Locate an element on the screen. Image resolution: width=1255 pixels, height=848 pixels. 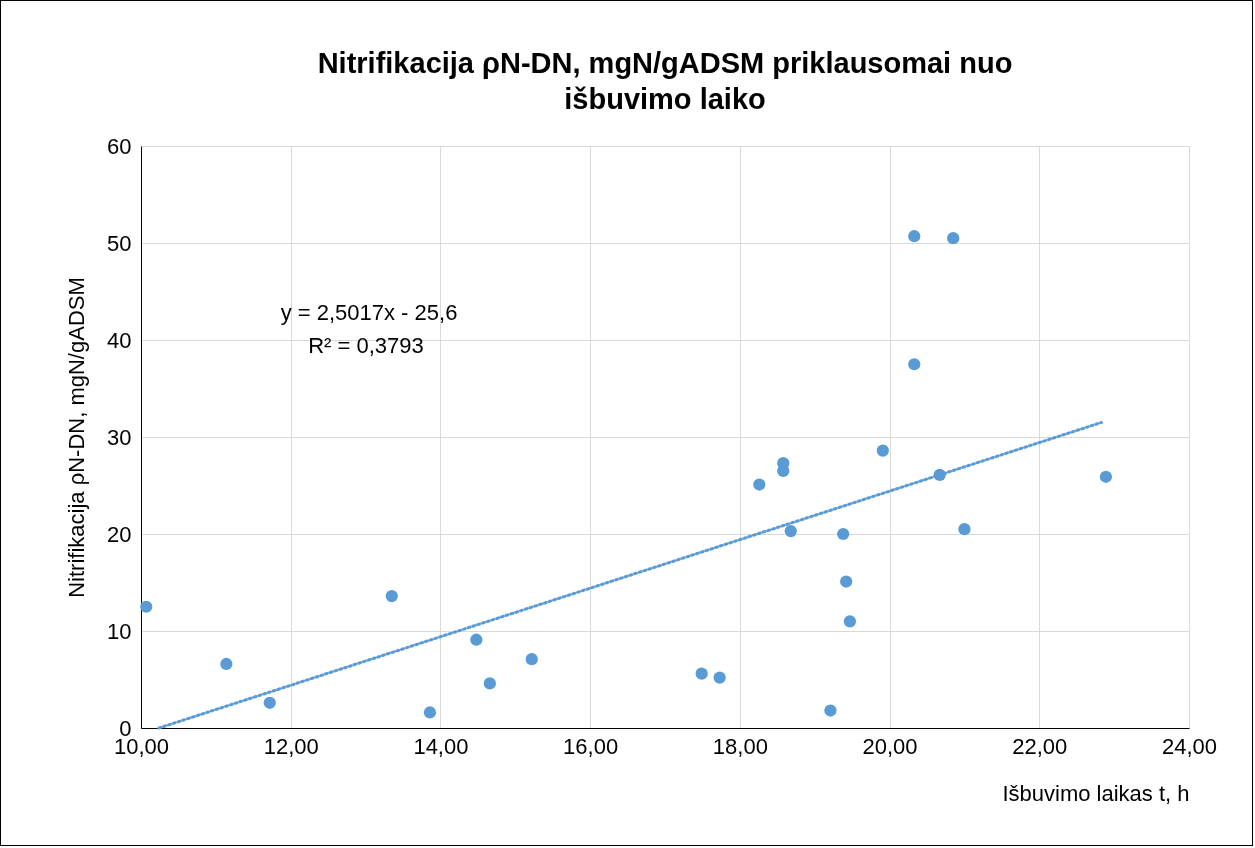
x-tick-label: 22,00 is located at coordinates (1040, 746).